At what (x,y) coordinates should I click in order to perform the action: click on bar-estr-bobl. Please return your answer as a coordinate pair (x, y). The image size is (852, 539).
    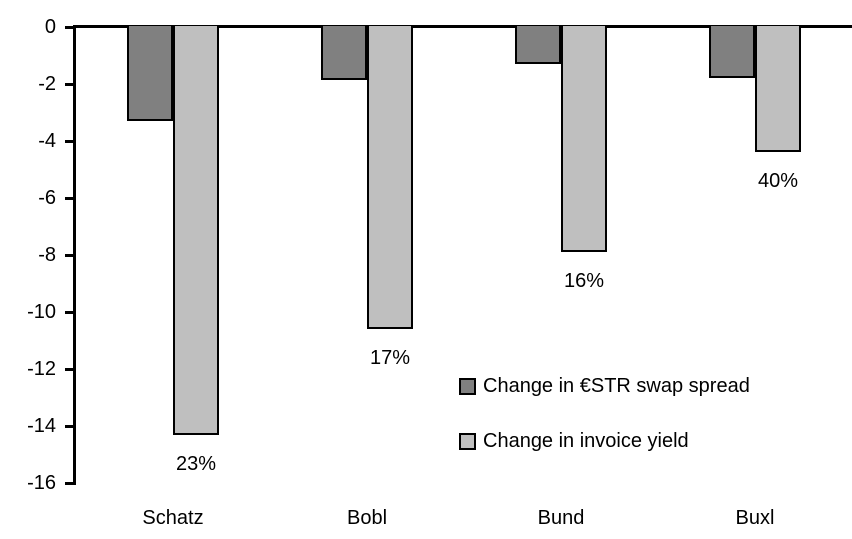
    Looking at the image, I should click on (344, 53).